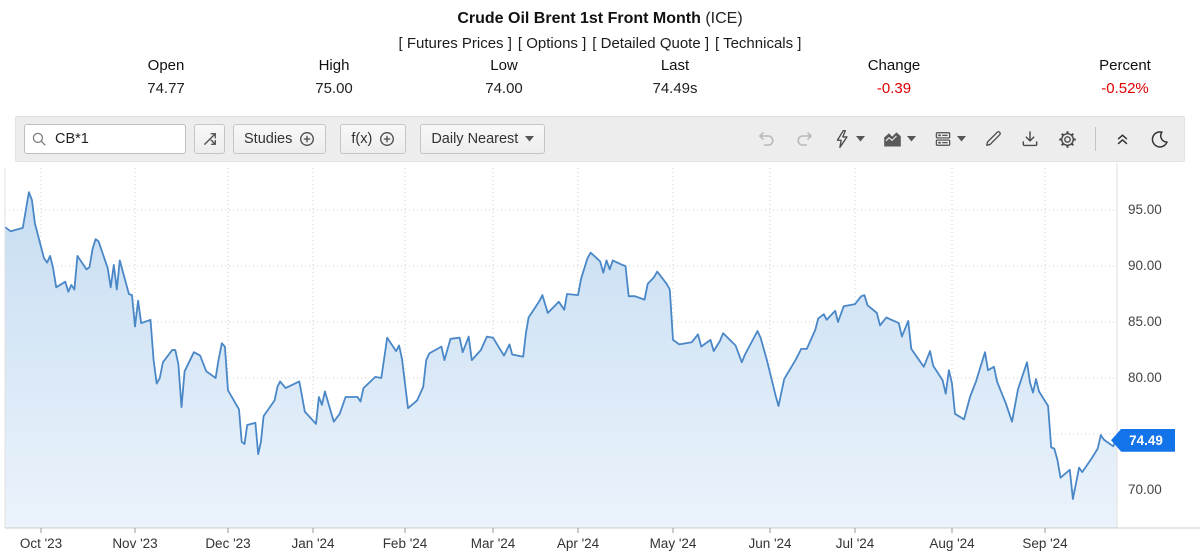  I want to click on quote-last: Last 74.49s, so click(674, 77).